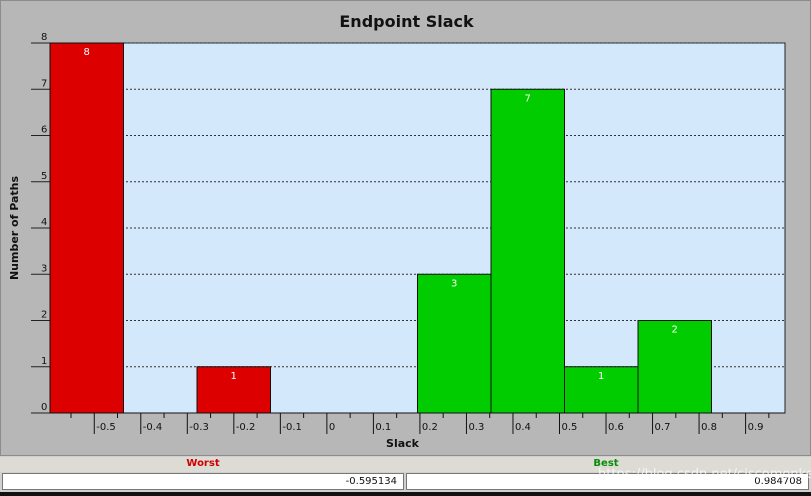 This screenshot has width=811, height=496. I want to click on y-tick-label: 3, so click(44, 268).